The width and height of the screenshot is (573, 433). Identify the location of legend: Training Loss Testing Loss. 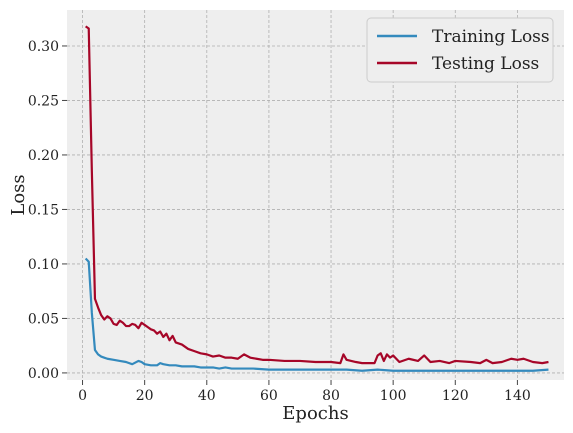
(460, 50).